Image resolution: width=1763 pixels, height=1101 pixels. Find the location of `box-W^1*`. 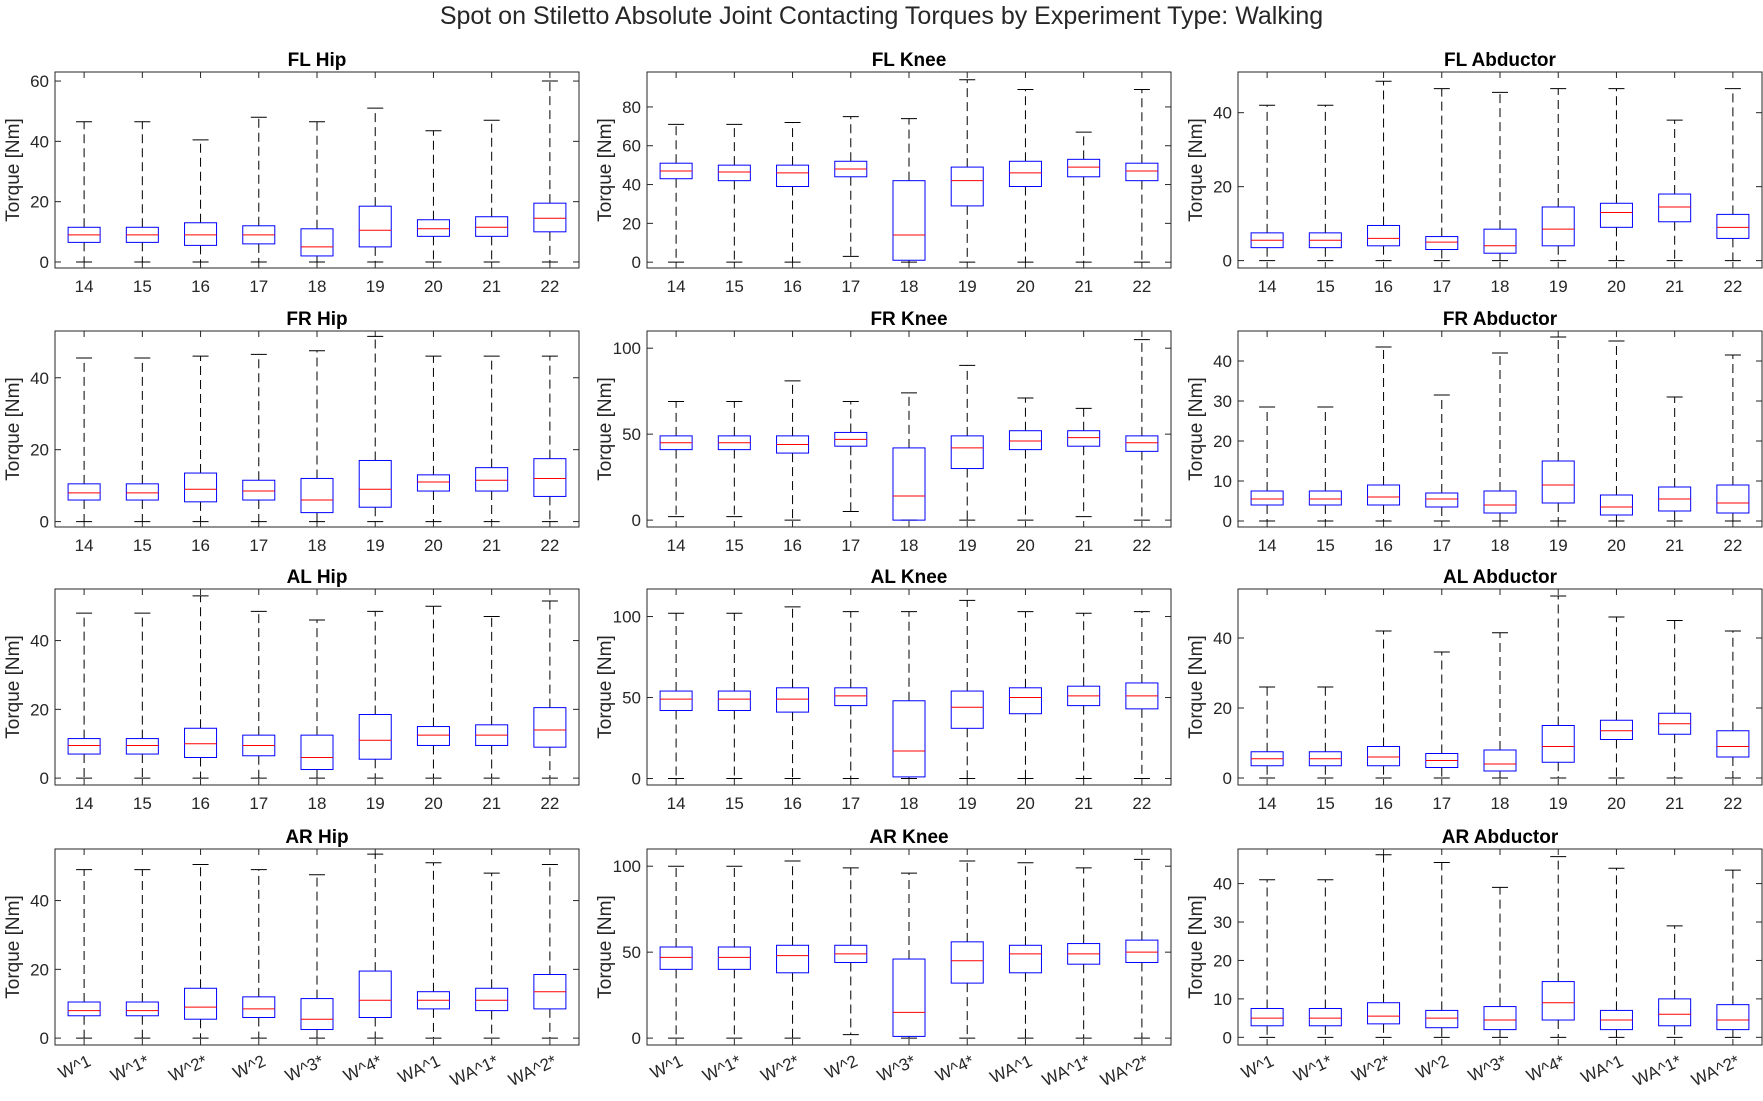

box-W^1* is located at coordinates (1325, 958).